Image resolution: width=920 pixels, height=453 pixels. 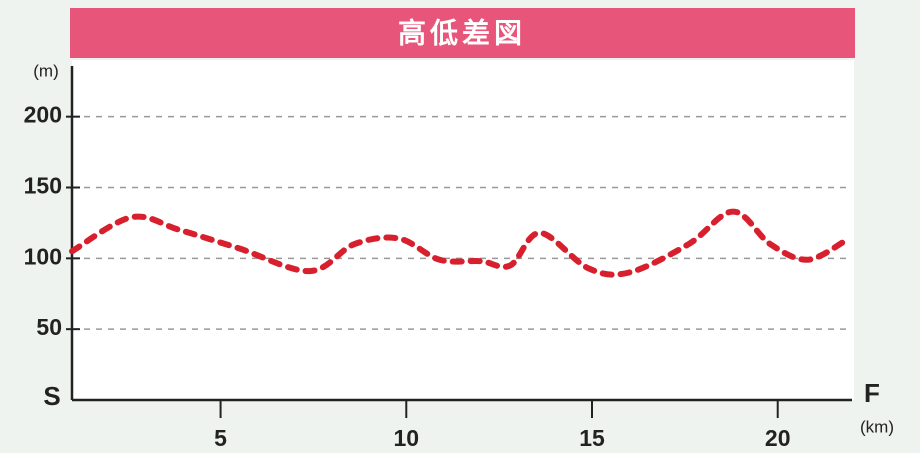 I want to click on chart-title: 高低差図, so click(x=462, y=32).